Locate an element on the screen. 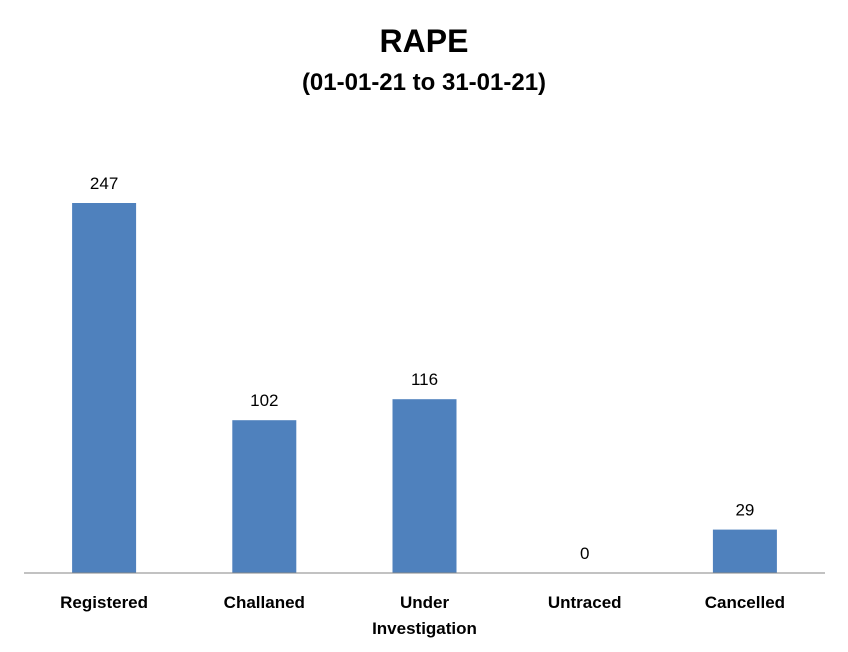 The width and height of the screenshot is (848, 652). bar-cancelled is located at coordinates (744, 551).